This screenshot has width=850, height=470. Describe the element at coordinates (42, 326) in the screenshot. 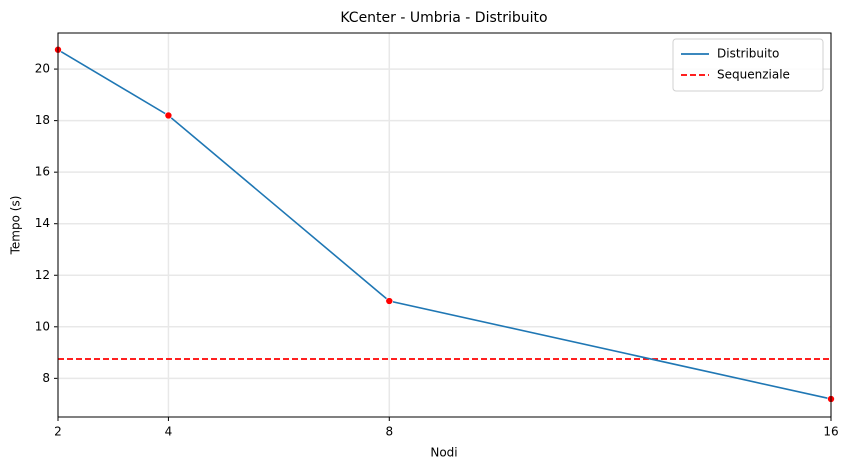

I see `y-tick-label: 10` at that location.